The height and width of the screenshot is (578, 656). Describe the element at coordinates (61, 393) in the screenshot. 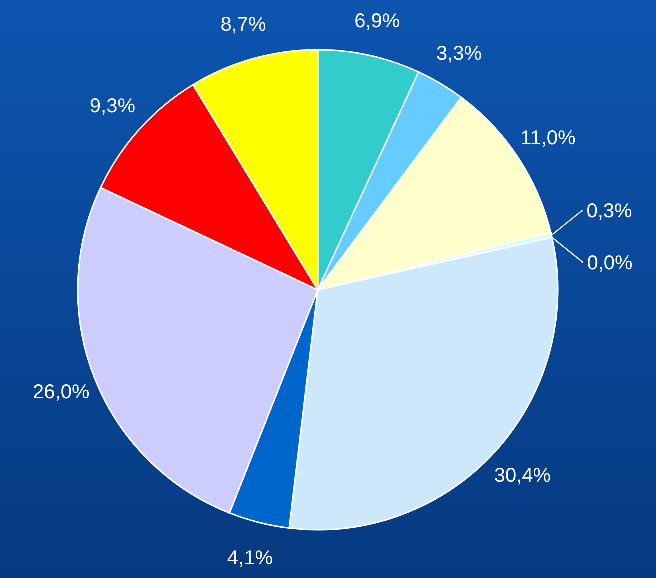

I see `data-label: 26,0%` at that location.